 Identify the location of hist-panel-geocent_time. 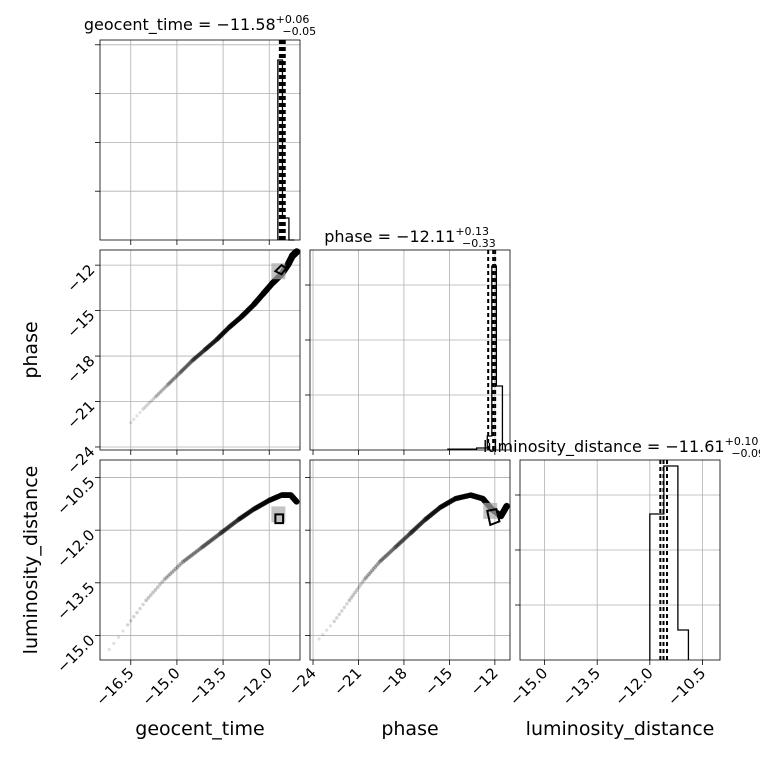
(198, 142).